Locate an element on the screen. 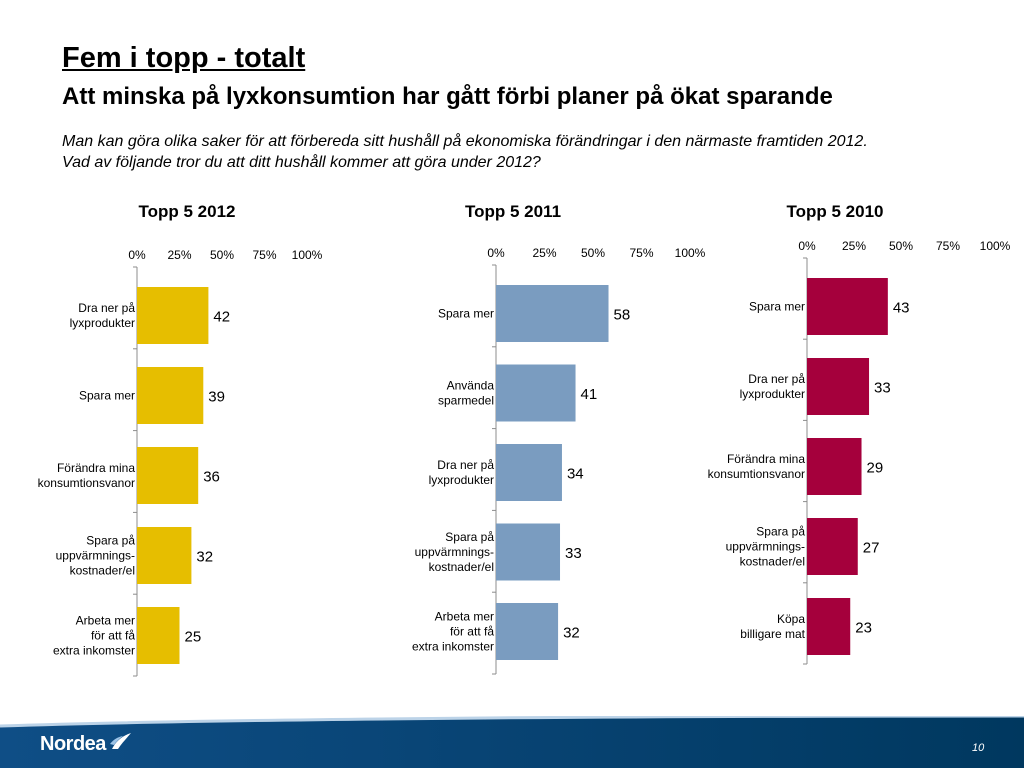 Image resolution: width=1024 pixels, height=768 pixels. sail-icon is located at coordinates (120, 740).